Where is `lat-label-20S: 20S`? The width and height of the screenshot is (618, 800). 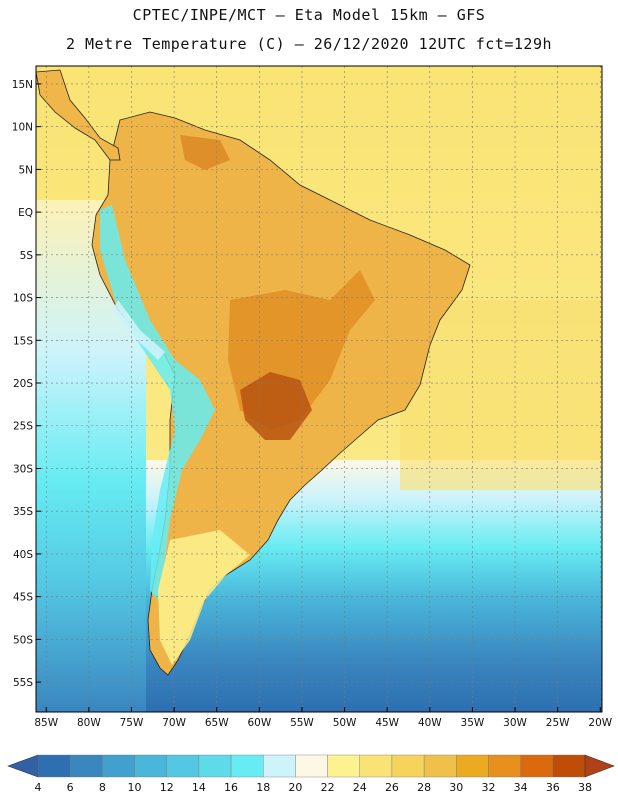 lat-label-20S: 20S is located at coordinates (23, 384).